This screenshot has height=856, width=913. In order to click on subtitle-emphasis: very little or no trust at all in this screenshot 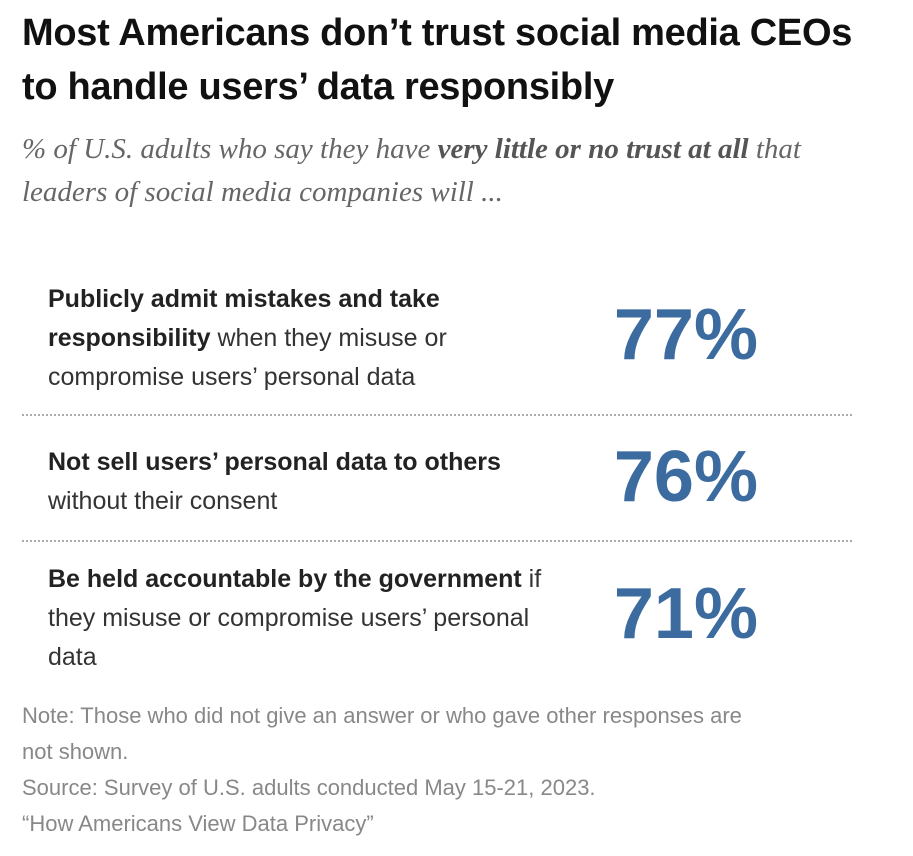, I will do `click(593, 149)`.